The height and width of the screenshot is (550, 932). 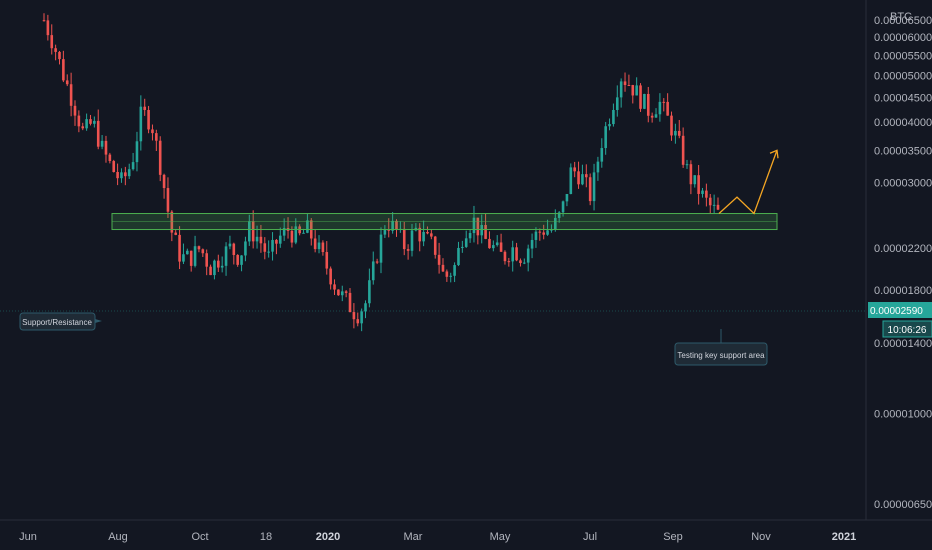 What do you see at coordinates (903, 291) in the screenshot?
I see `y-tick-label: 0.00001800` at bounding box center [903, 291].